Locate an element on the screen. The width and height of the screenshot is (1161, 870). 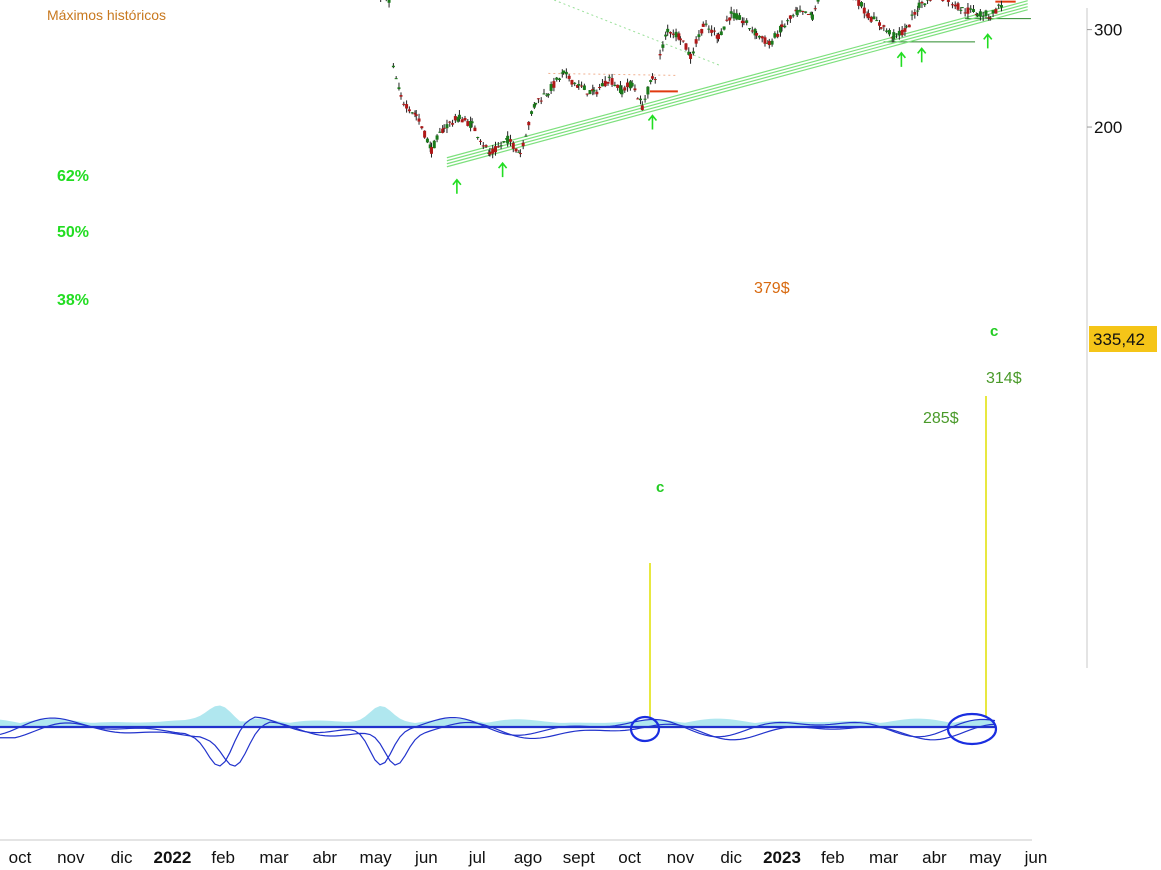
ath-label: Máximos históricos is located at coordinates (106, 15).